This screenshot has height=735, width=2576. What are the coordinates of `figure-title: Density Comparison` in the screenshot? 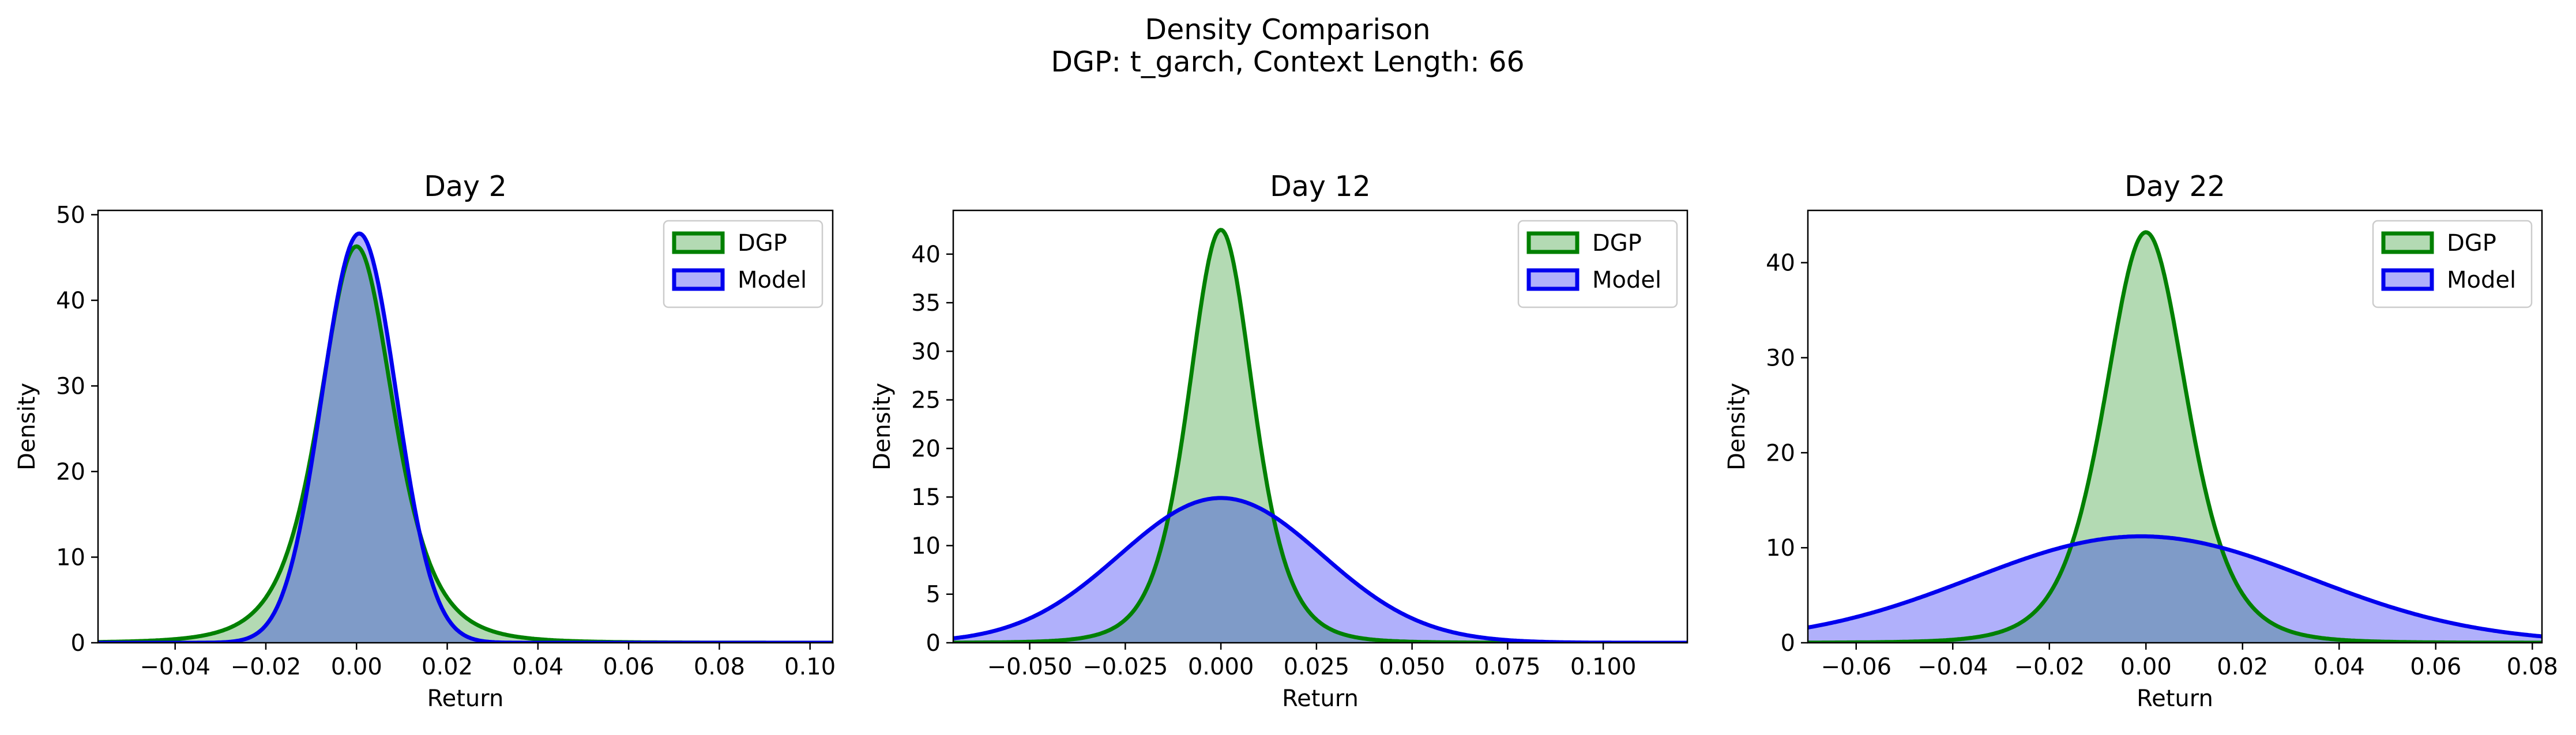 It's located at (1287, 29).